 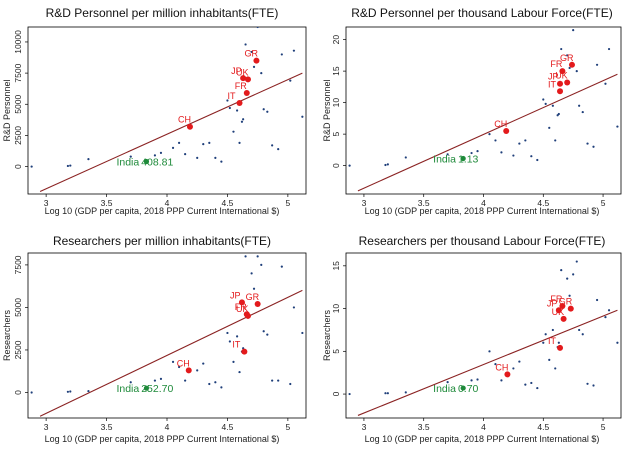 I want to click on india-value: 408.81, so click(x=157, y=162).